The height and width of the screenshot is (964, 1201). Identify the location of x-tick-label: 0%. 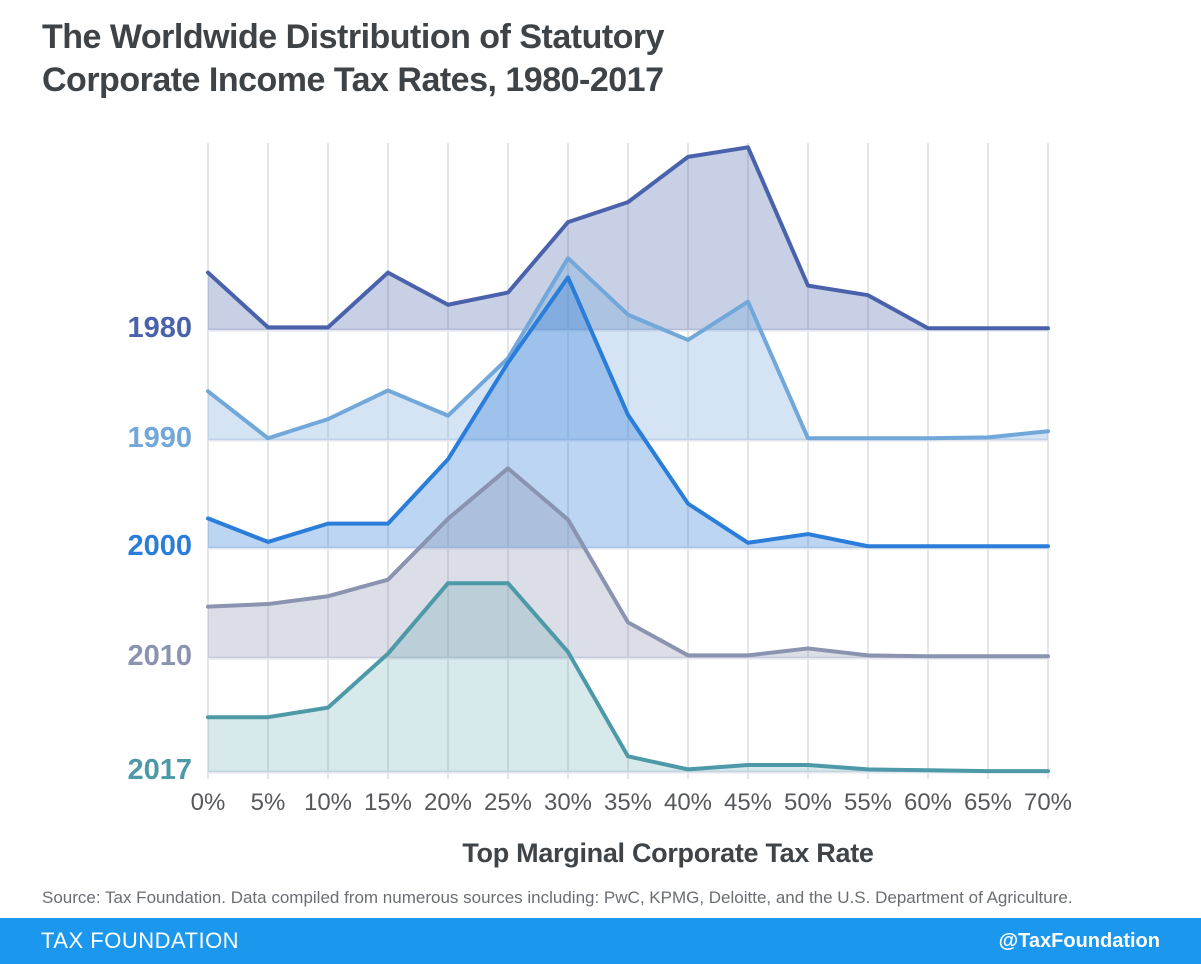
(208, 802).